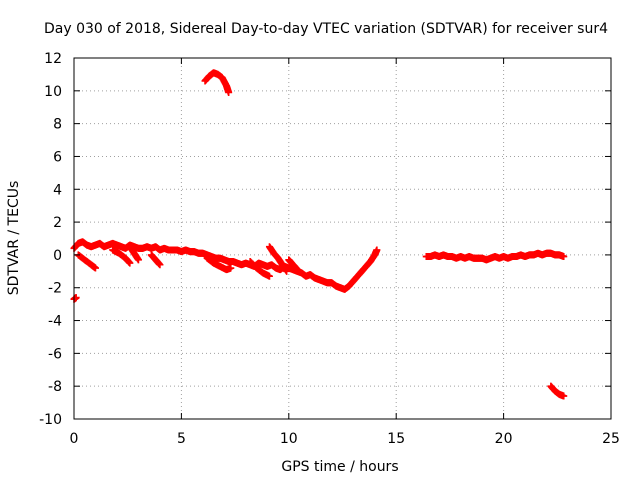  What do you see at coordinates (55, 289) in the screenshot?
I see `y-tick-label: -2` at bounding box center [55, 289].